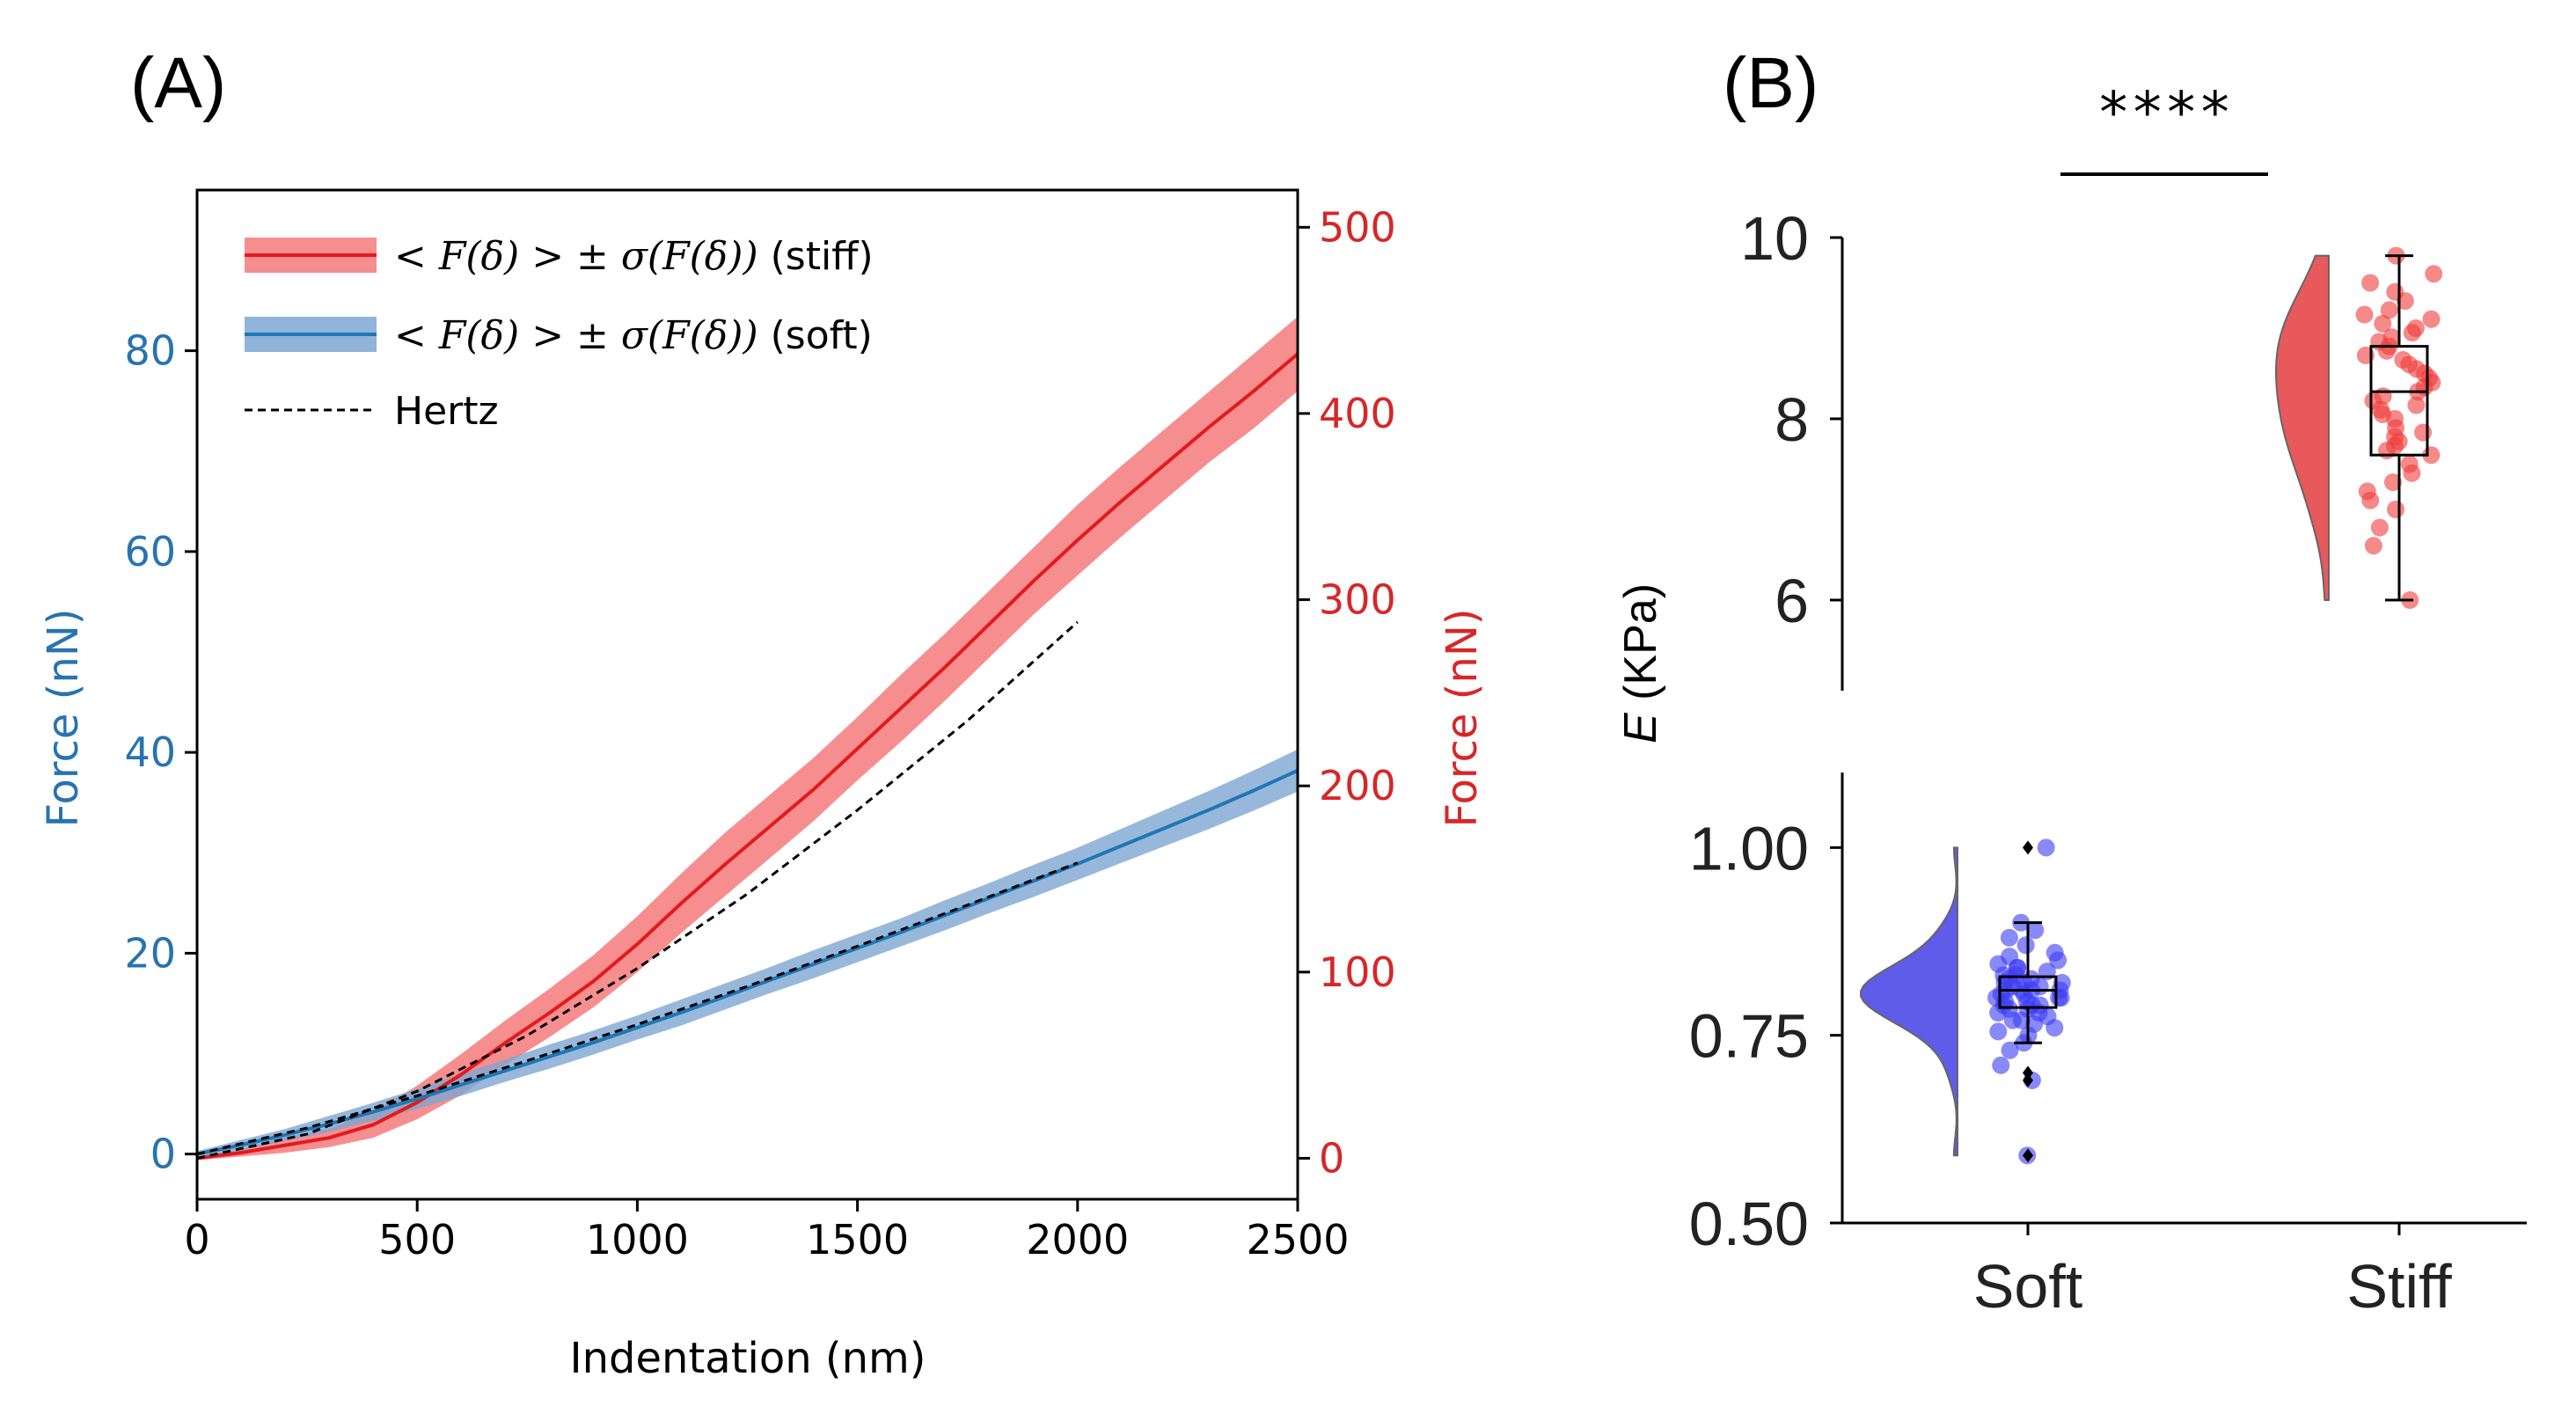 The width and height of the screenshot is (2576, 1406). Describe the element at coordinates (767, 1231) in the screenshot. I see `a-x-ticks: 0 500 1000 1500 2000 2500` at that location.